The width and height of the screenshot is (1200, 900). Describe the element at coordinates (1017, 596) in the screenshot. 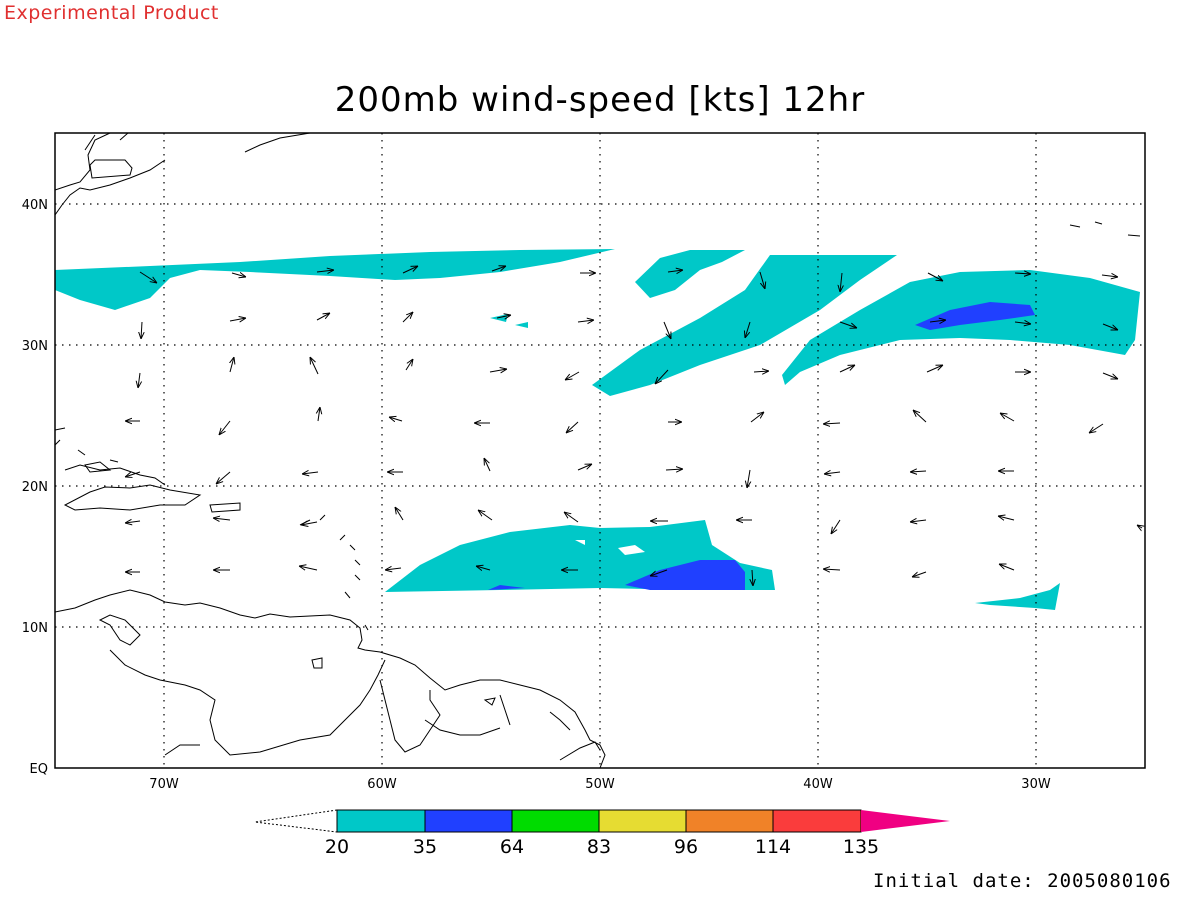

I see `jet-band-southeast` at that location.